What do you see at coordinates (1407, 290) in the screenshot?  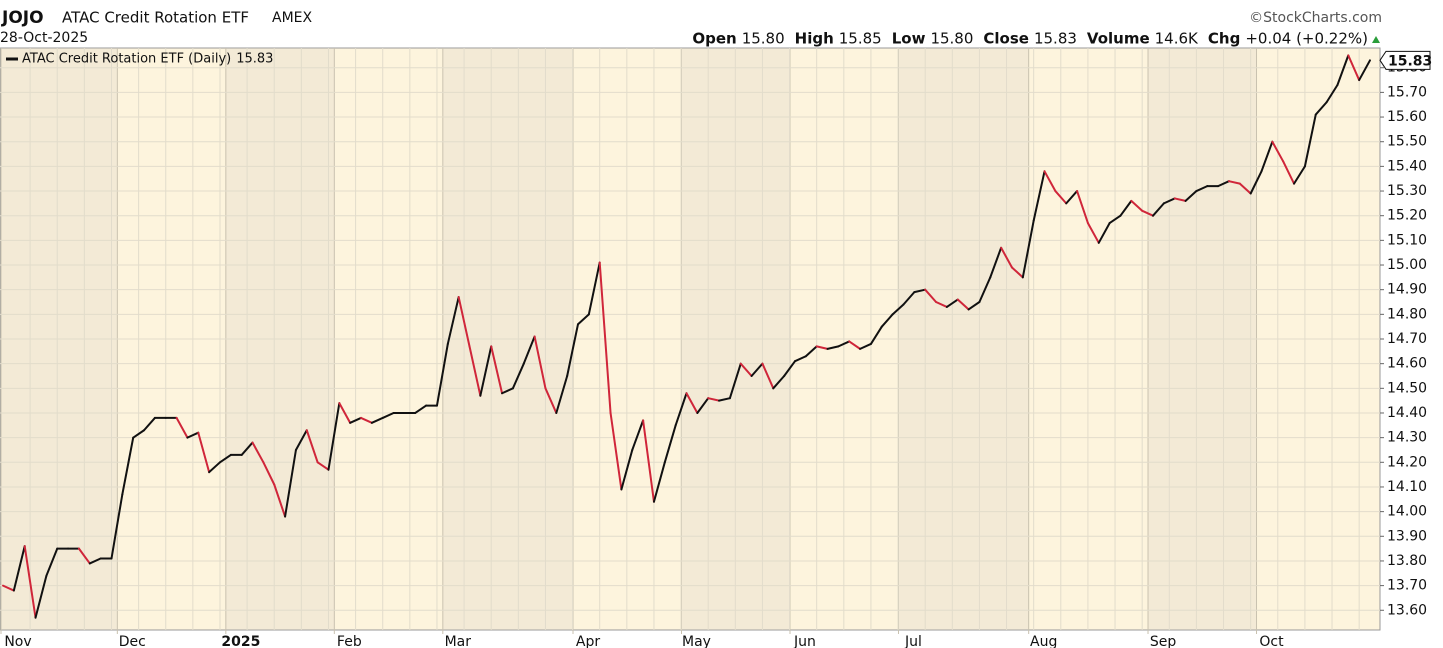 I see `y-tick-label: 14.90` at bounding box center [1407, 290].